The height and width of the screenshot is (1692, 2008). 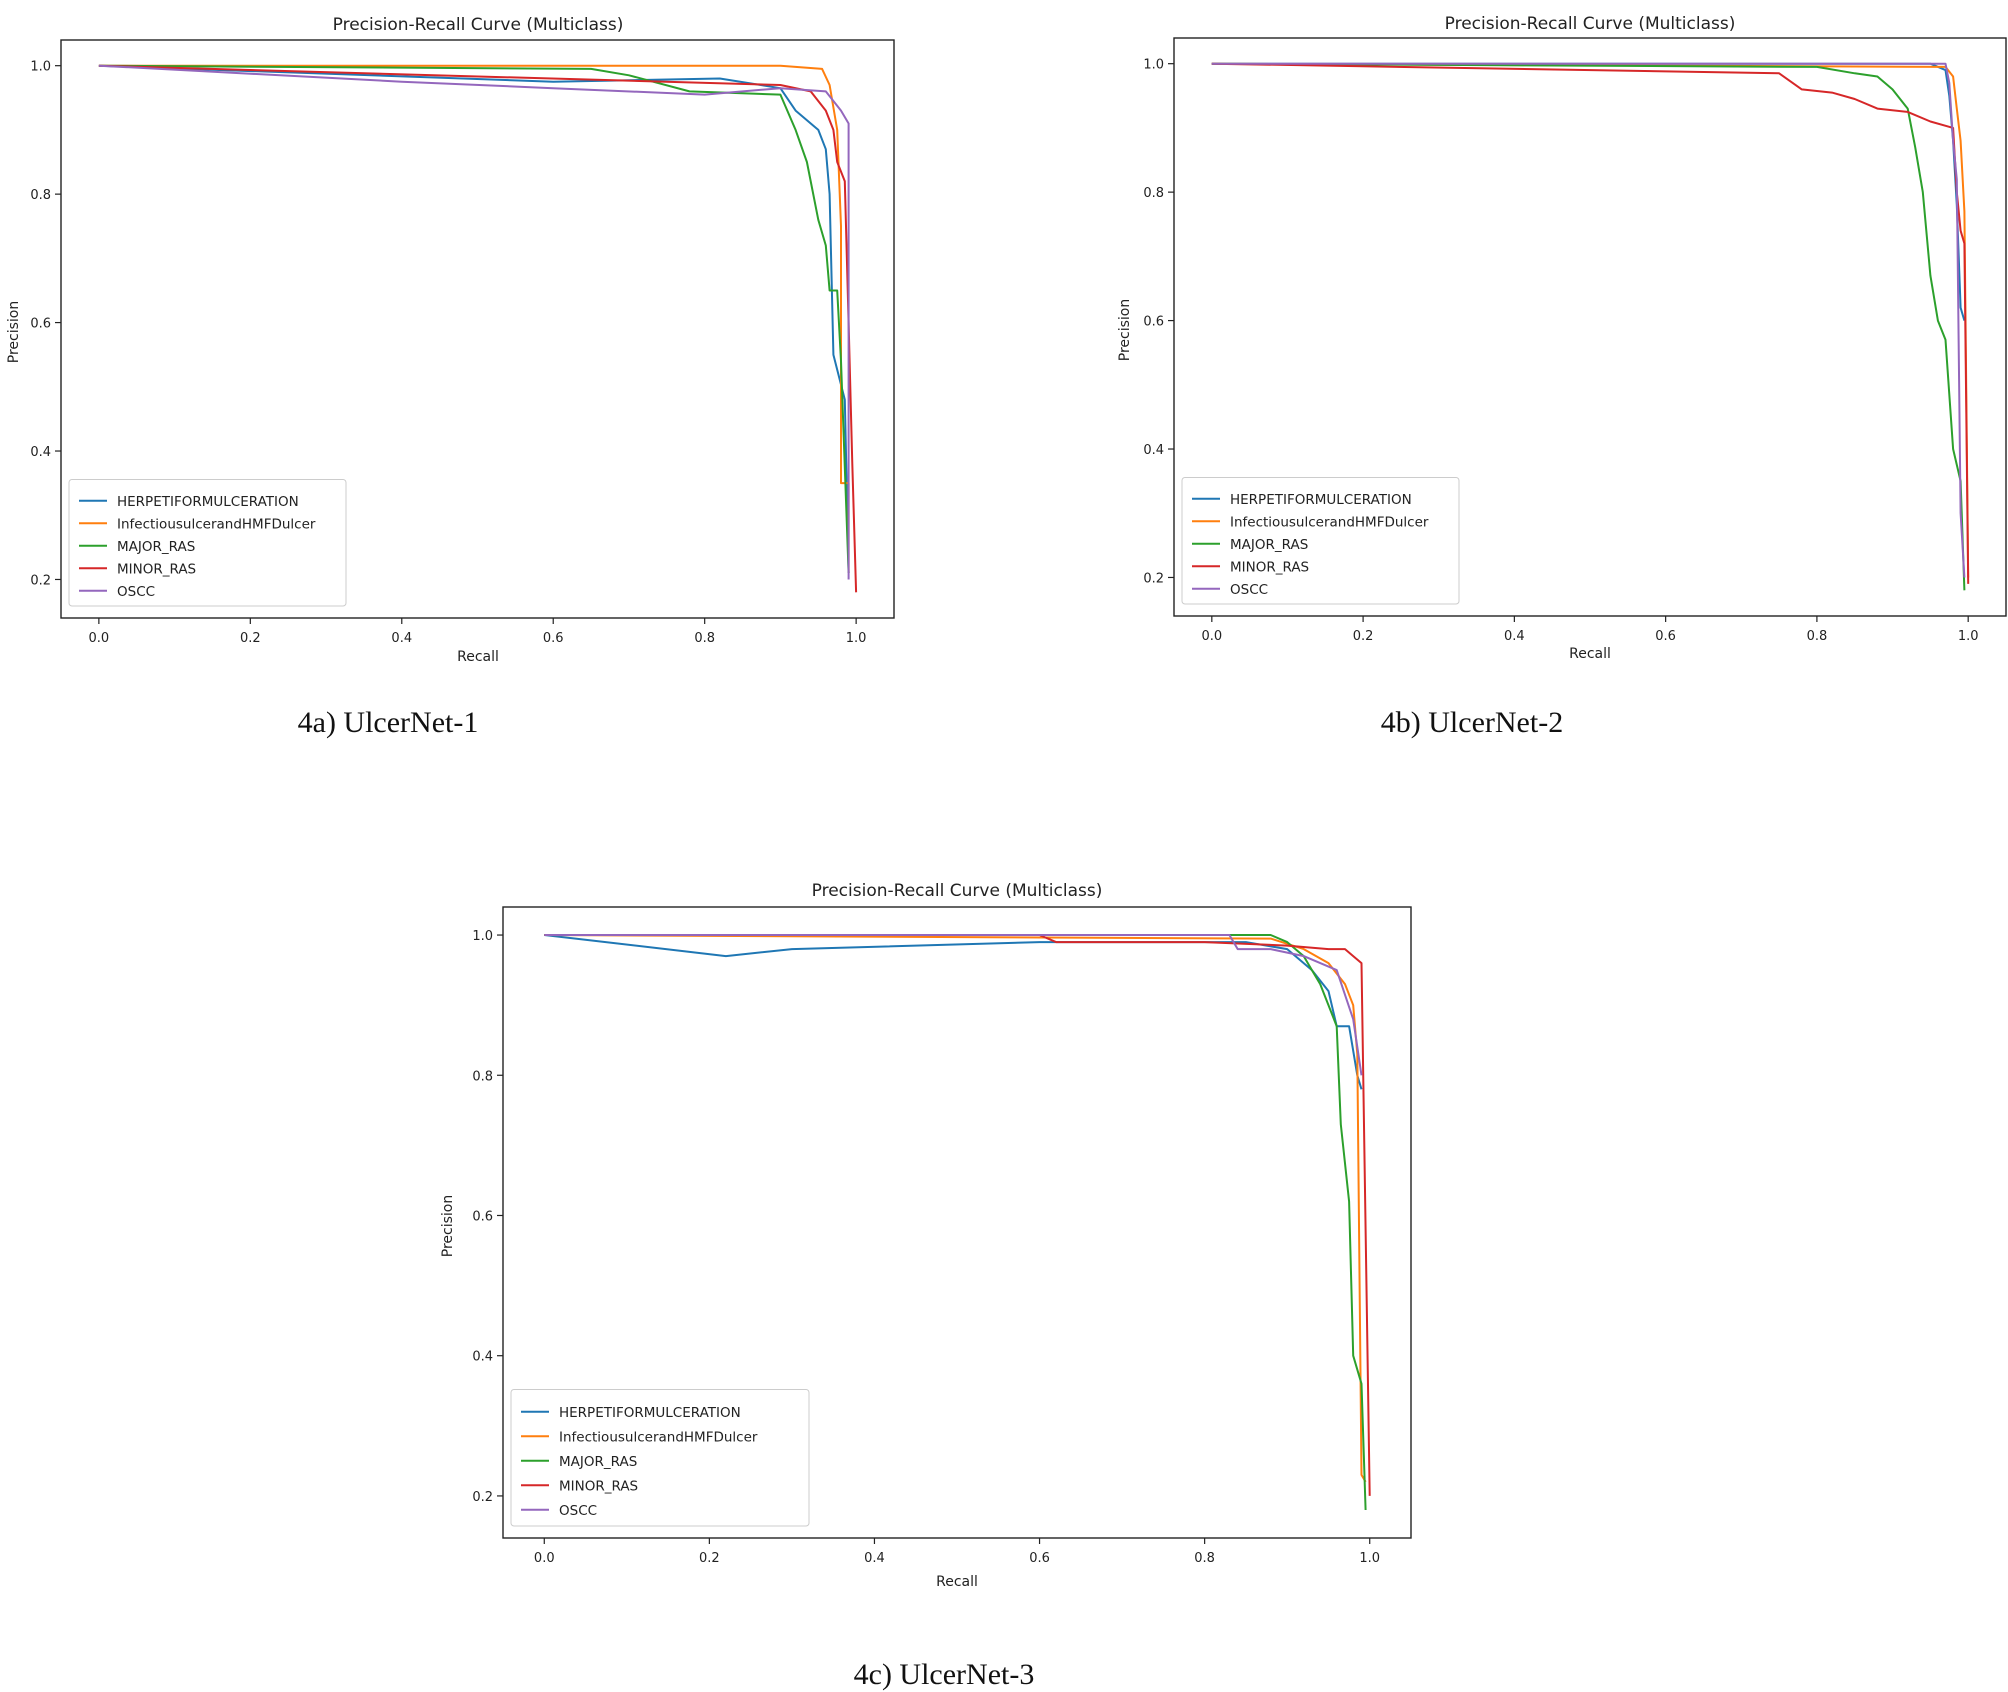 What do you see at coordinates (944, 1674) in the screenshot?
I see `figure-caption: 4c) UlcerNet-3` at bounding box center [944, 1674].